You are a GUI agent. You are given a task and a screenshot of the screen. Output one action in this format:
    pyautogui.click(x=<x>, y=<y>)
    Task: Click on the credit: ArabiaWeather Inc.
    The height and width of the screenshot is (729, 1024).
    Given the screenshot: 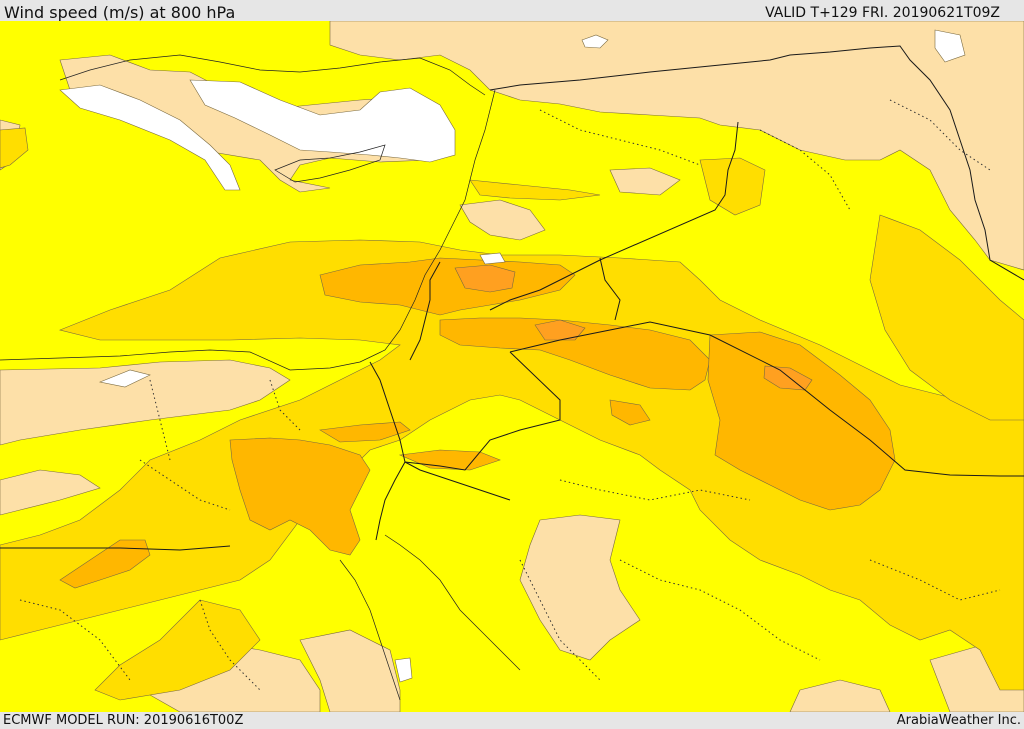 What is the action you would take?
    pyautogui.click(x=958, y=720)
    